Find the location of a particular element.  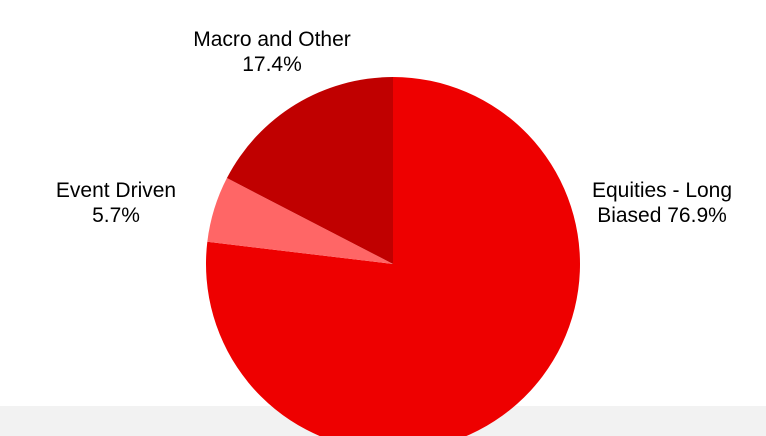

slice-label-event-driven: Event Driven 5.7% is located at coordinates (116, 203).